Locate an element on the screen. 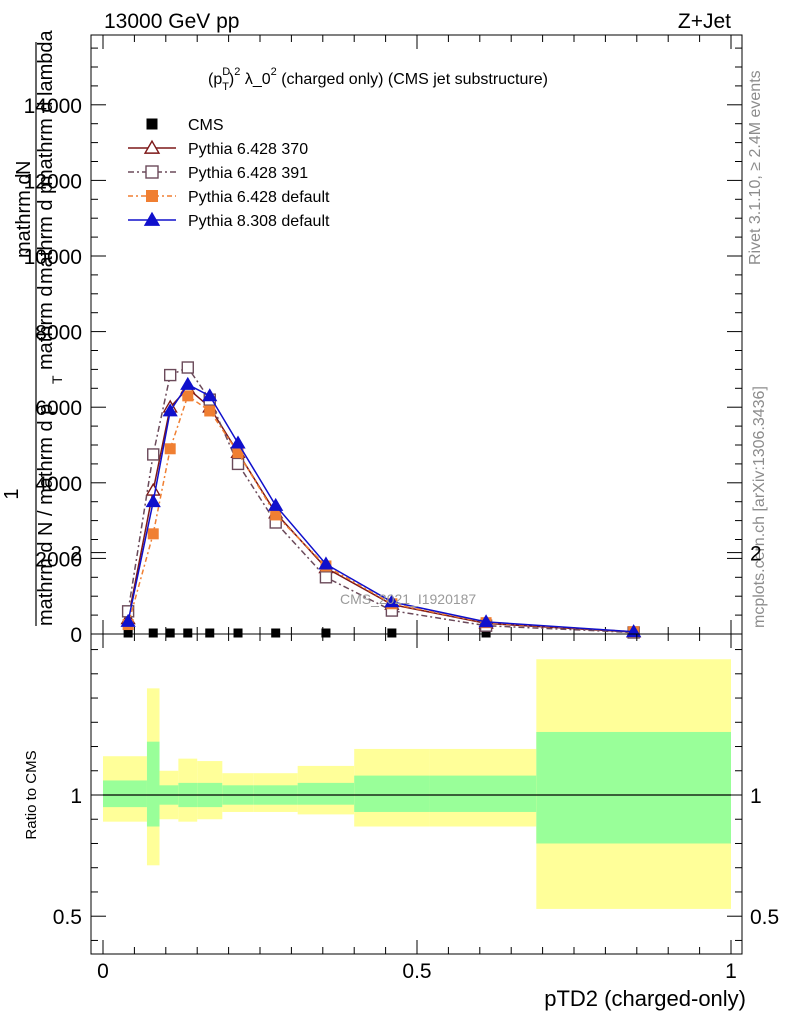  ratio-xtick-label: 0.5 is located at coordinates (416, 971).